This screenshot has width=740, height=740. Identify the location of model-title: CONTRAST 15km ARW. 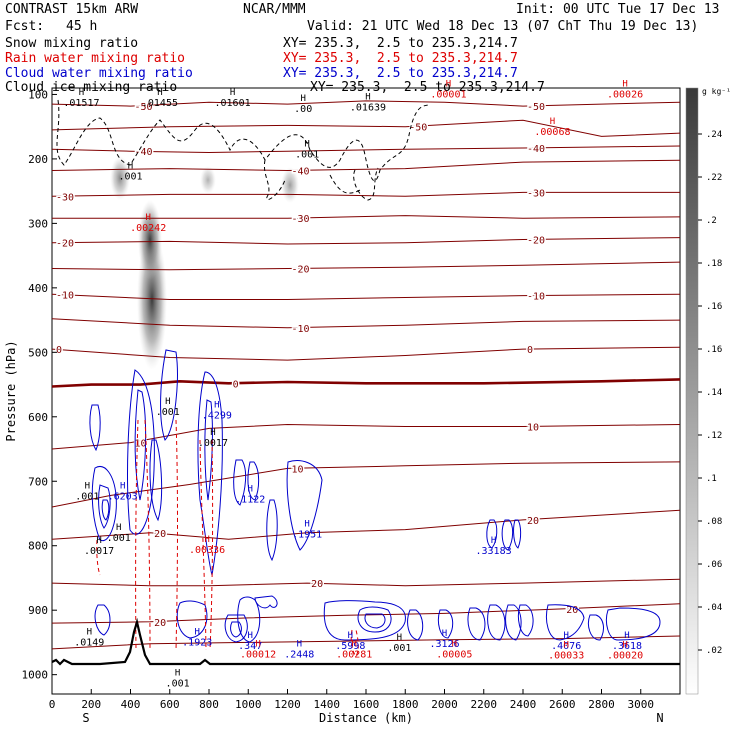
(72, 9).